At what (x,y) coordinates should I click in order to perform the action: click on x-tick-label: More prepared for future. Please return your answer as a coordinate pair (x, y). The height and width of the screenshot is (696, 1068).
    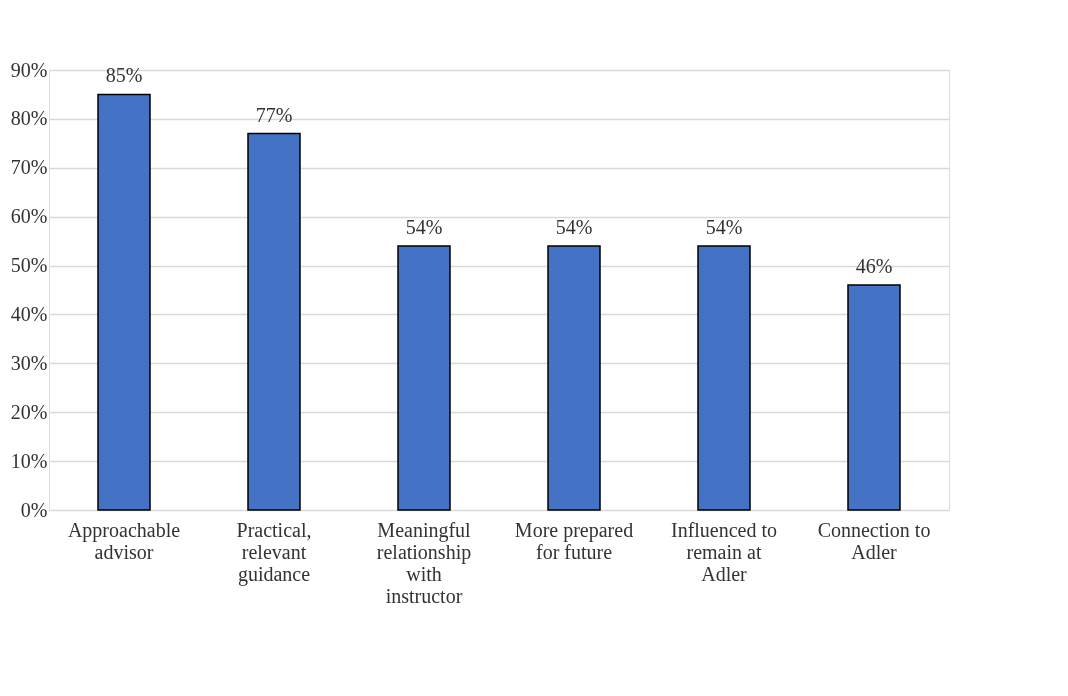
    Looking at the image, I should click on (574, 540).